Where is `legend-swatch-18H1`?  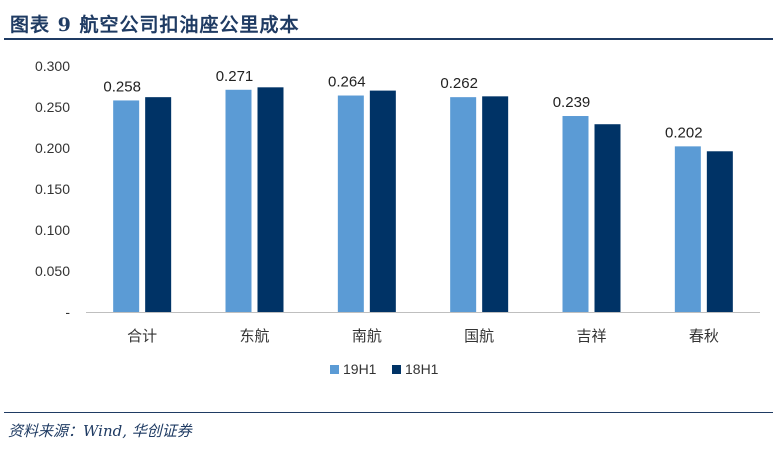 legend-swatch-18H1 is located at coordinates (396, 369).